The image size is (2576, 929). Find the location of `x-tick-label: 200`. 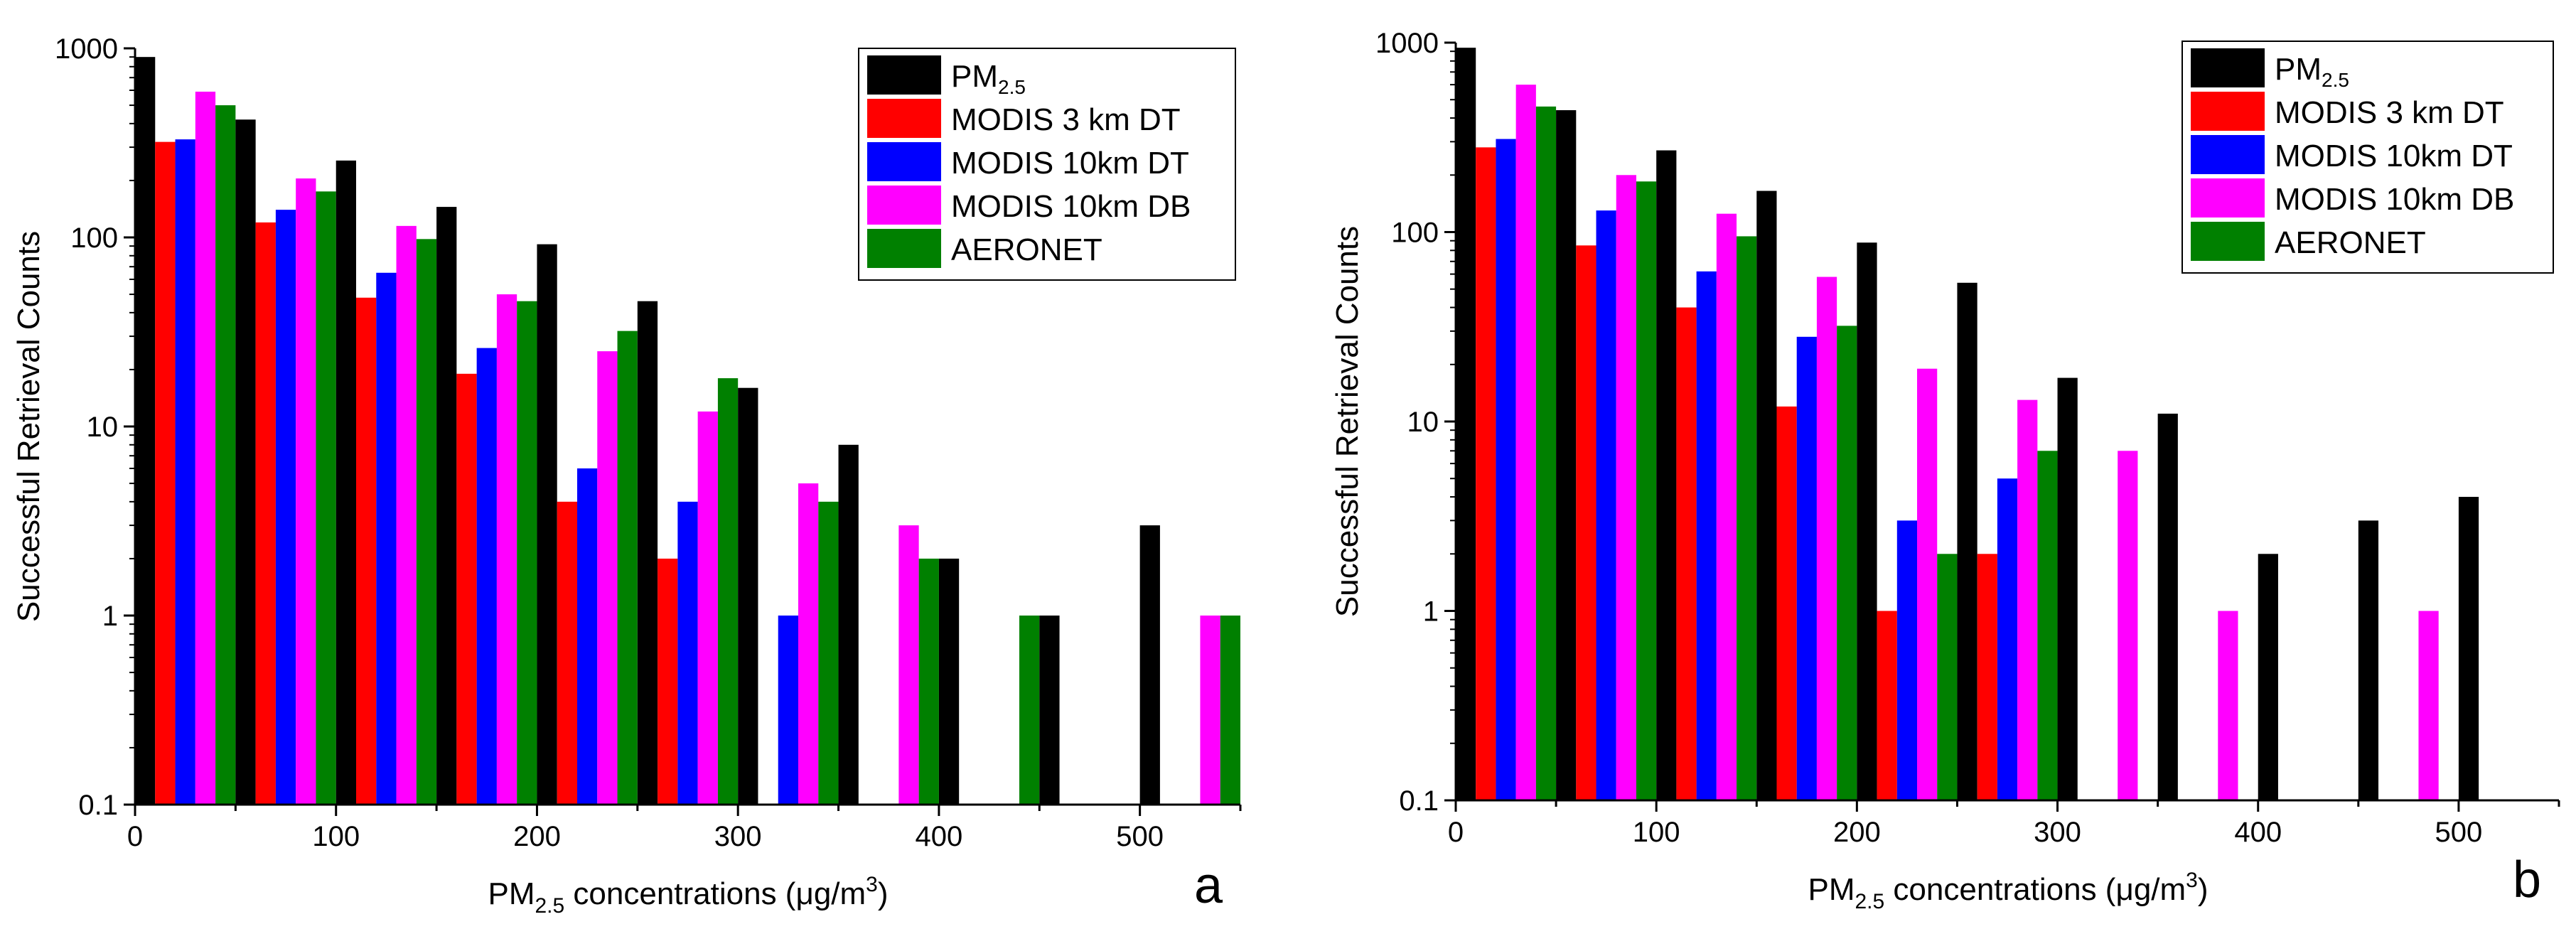

x-tick-label: 200 is located at coordinates (1857, 833).